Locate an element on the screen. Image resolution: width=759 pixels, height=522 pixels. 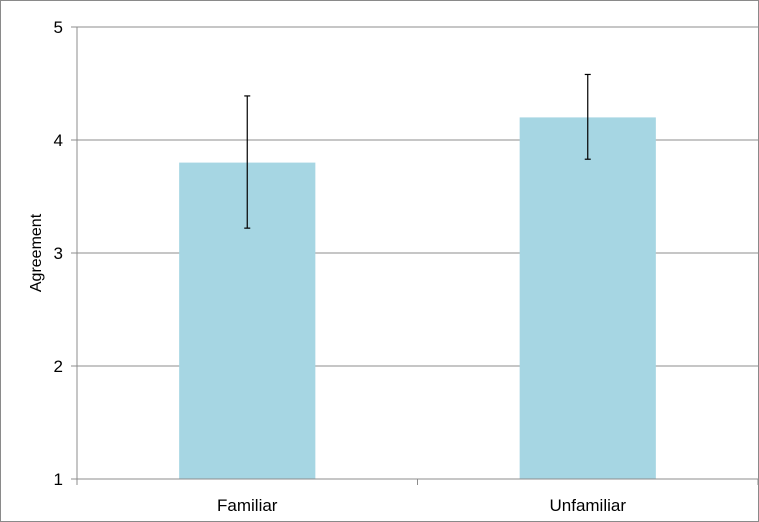
bar-unfamiliar is located at coordinates (587, 298).